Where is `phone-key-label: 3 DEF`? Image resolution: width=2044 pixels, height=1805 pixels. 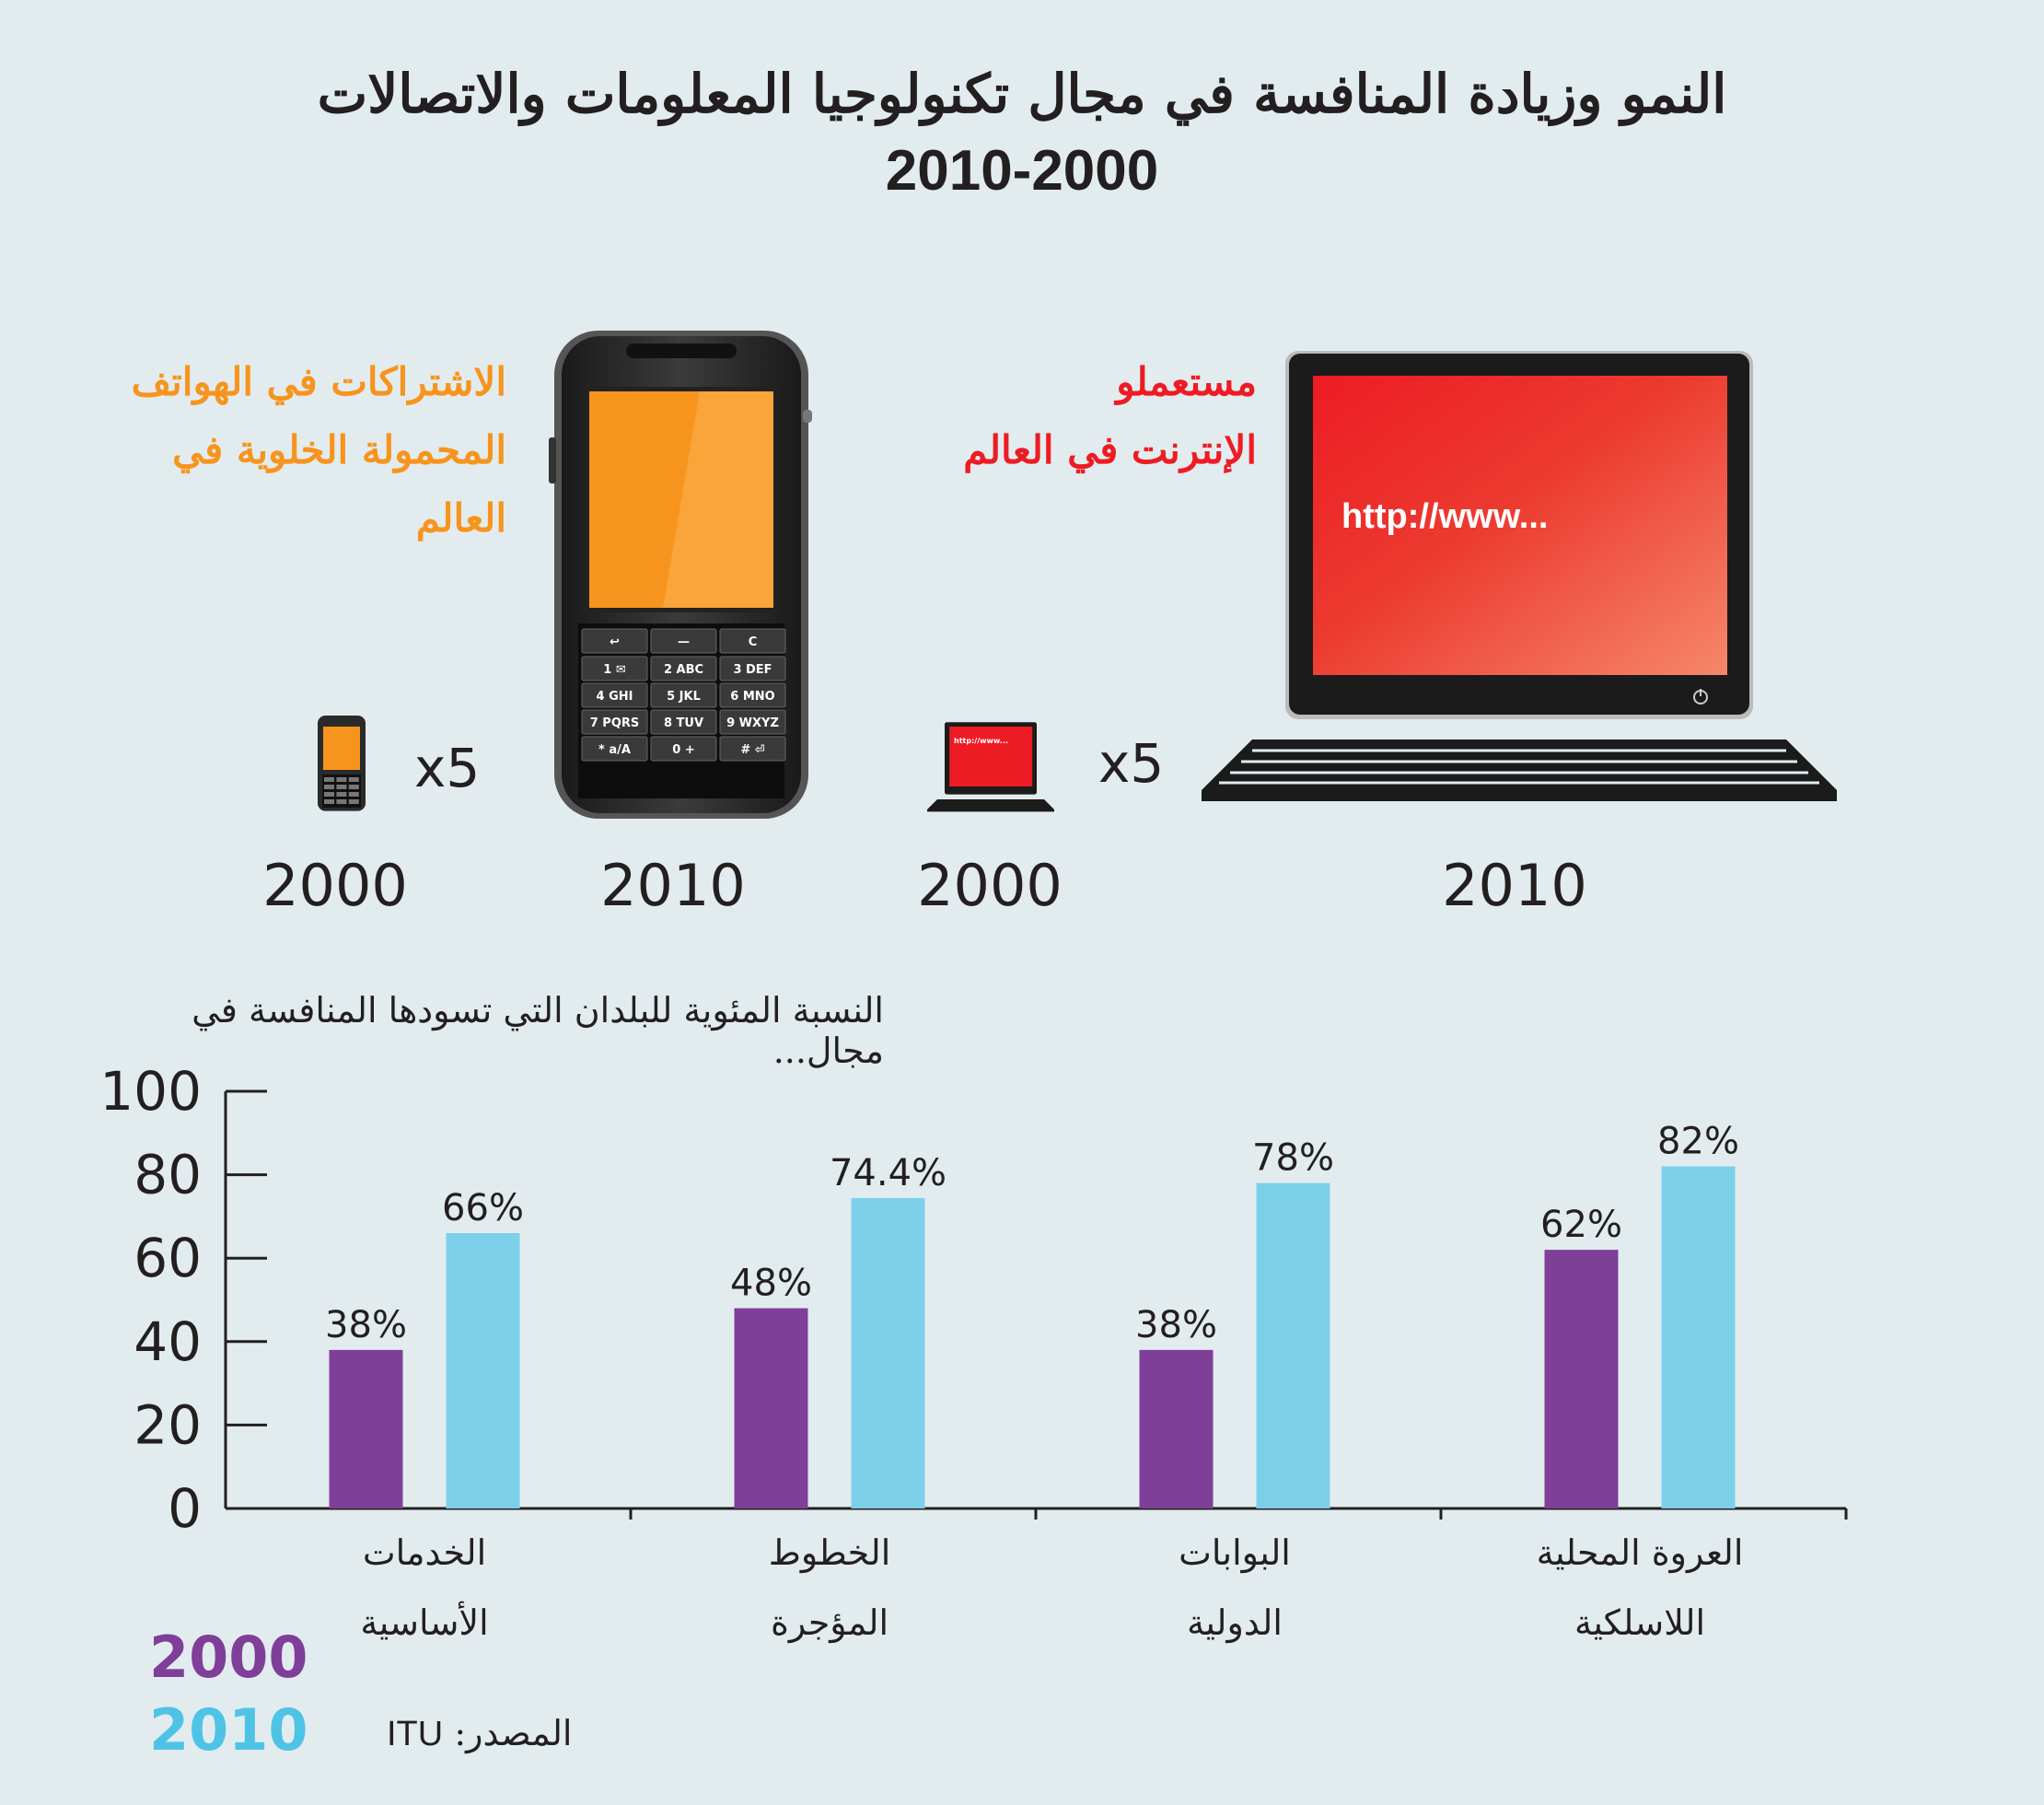
phone-key-label: 3 DEF is located at coordinates (753, 670).